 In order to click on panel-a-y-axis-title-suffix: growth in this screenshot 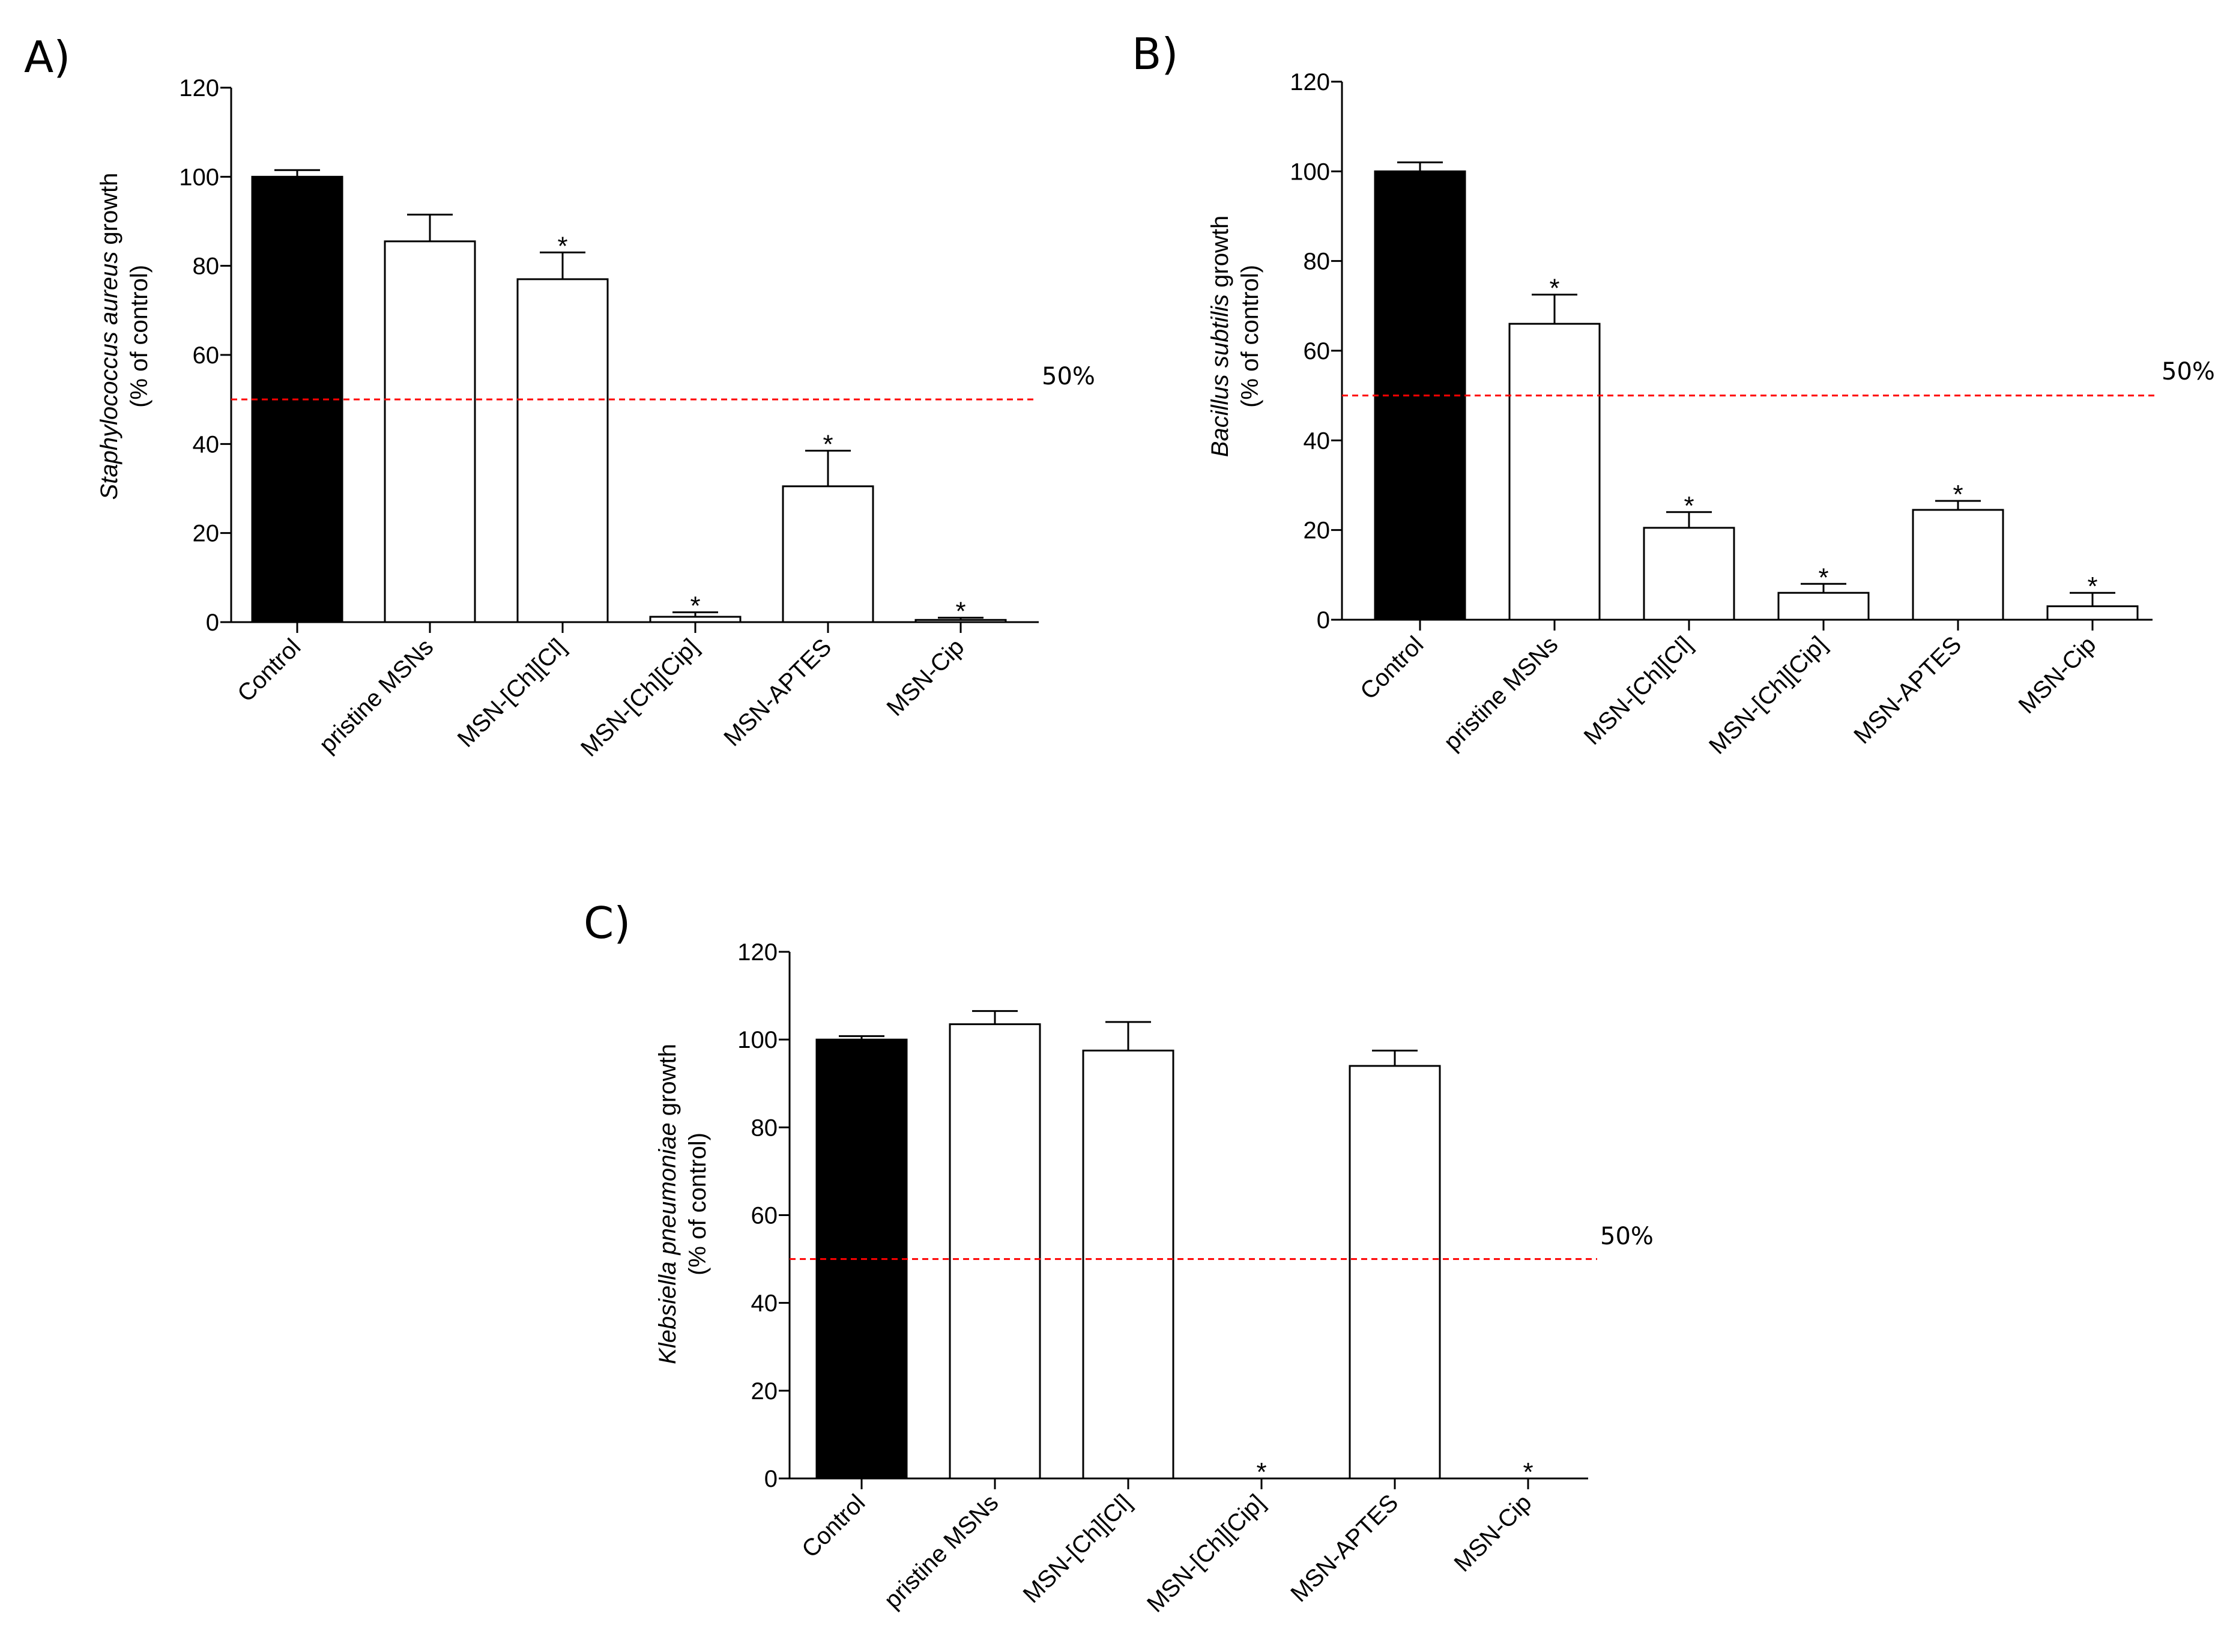, I will do `click(109, 213)`.